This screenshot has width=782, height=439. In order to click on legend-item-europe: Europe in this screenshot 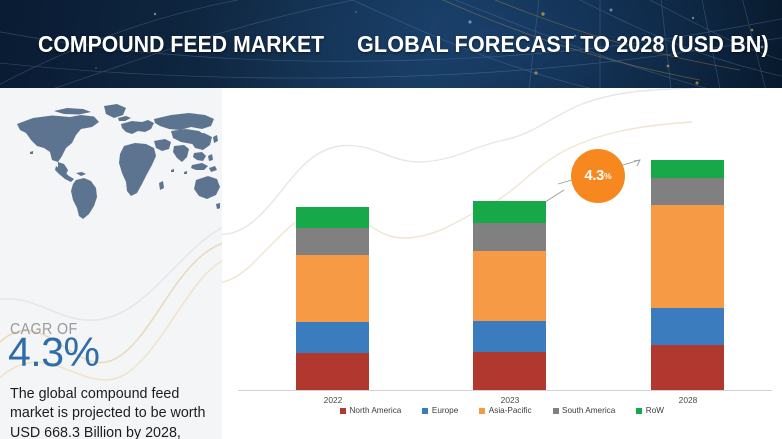, I will do `click(440, 410)`.